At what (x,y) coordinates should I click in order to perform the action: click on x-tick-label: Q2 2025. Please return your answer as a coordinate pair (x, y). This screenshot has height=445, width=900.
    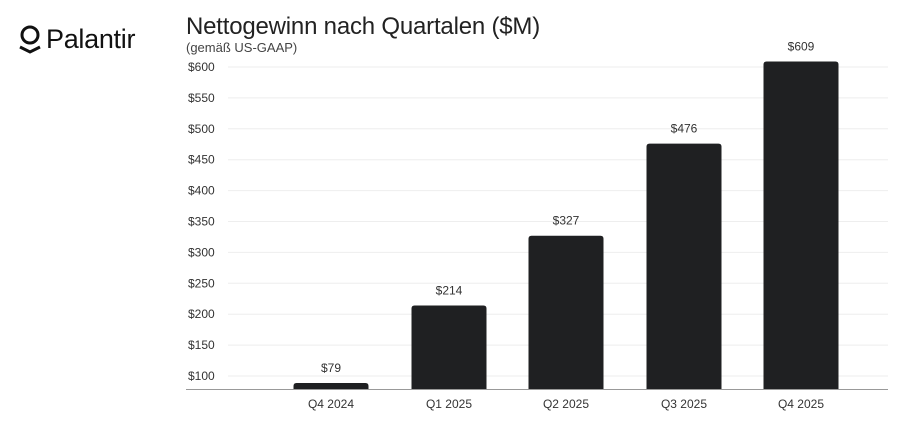
    Looking at the image, I should click on (566, 404).